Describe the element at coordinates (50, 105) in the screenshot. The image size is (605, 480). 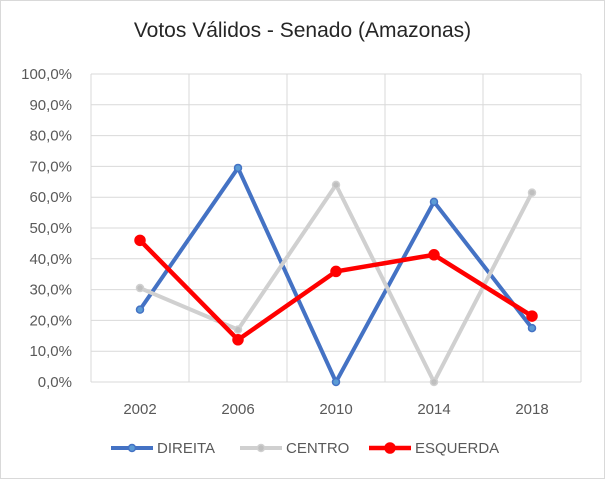
I see `y-tick-label: 90,0%` at that location.